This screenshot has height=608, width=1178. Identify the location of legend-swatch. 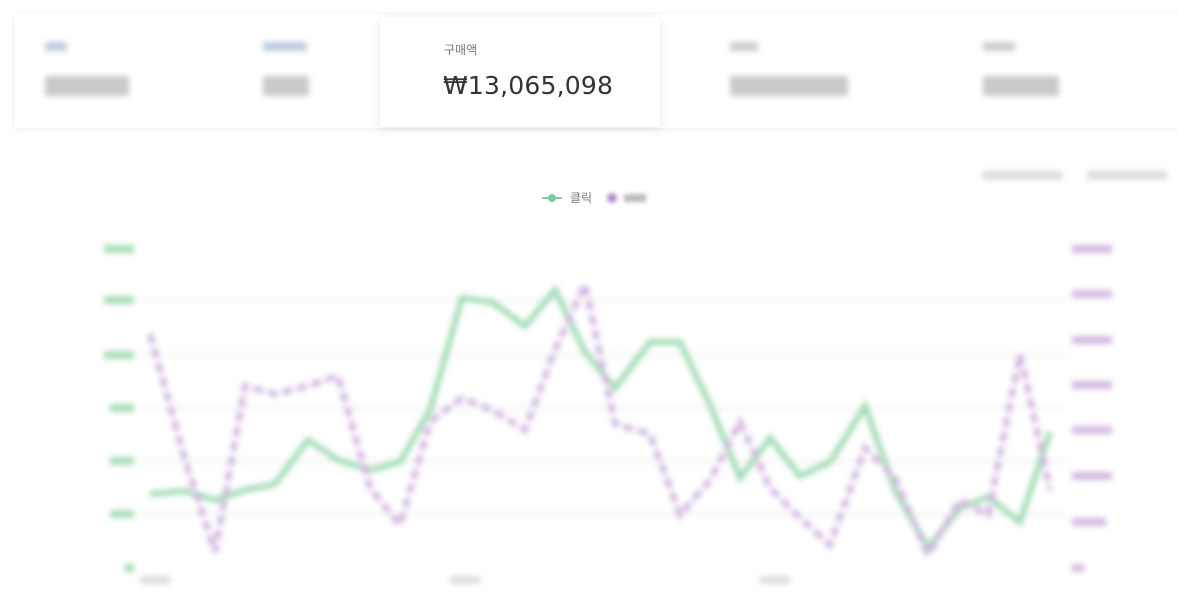
(552, 197).